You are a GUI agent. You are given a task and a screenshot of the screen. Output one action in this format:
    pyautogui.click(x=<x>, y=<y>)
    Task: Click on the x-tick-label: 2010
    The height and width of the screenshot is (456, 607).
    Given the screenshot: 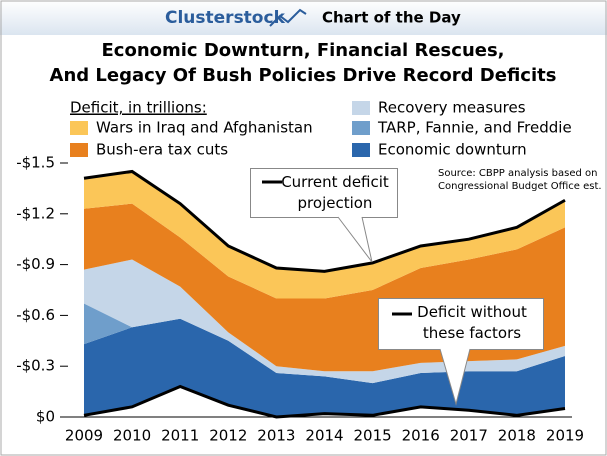 What is the action you would take?
    pyautogui.click(x=132, y=436)
    